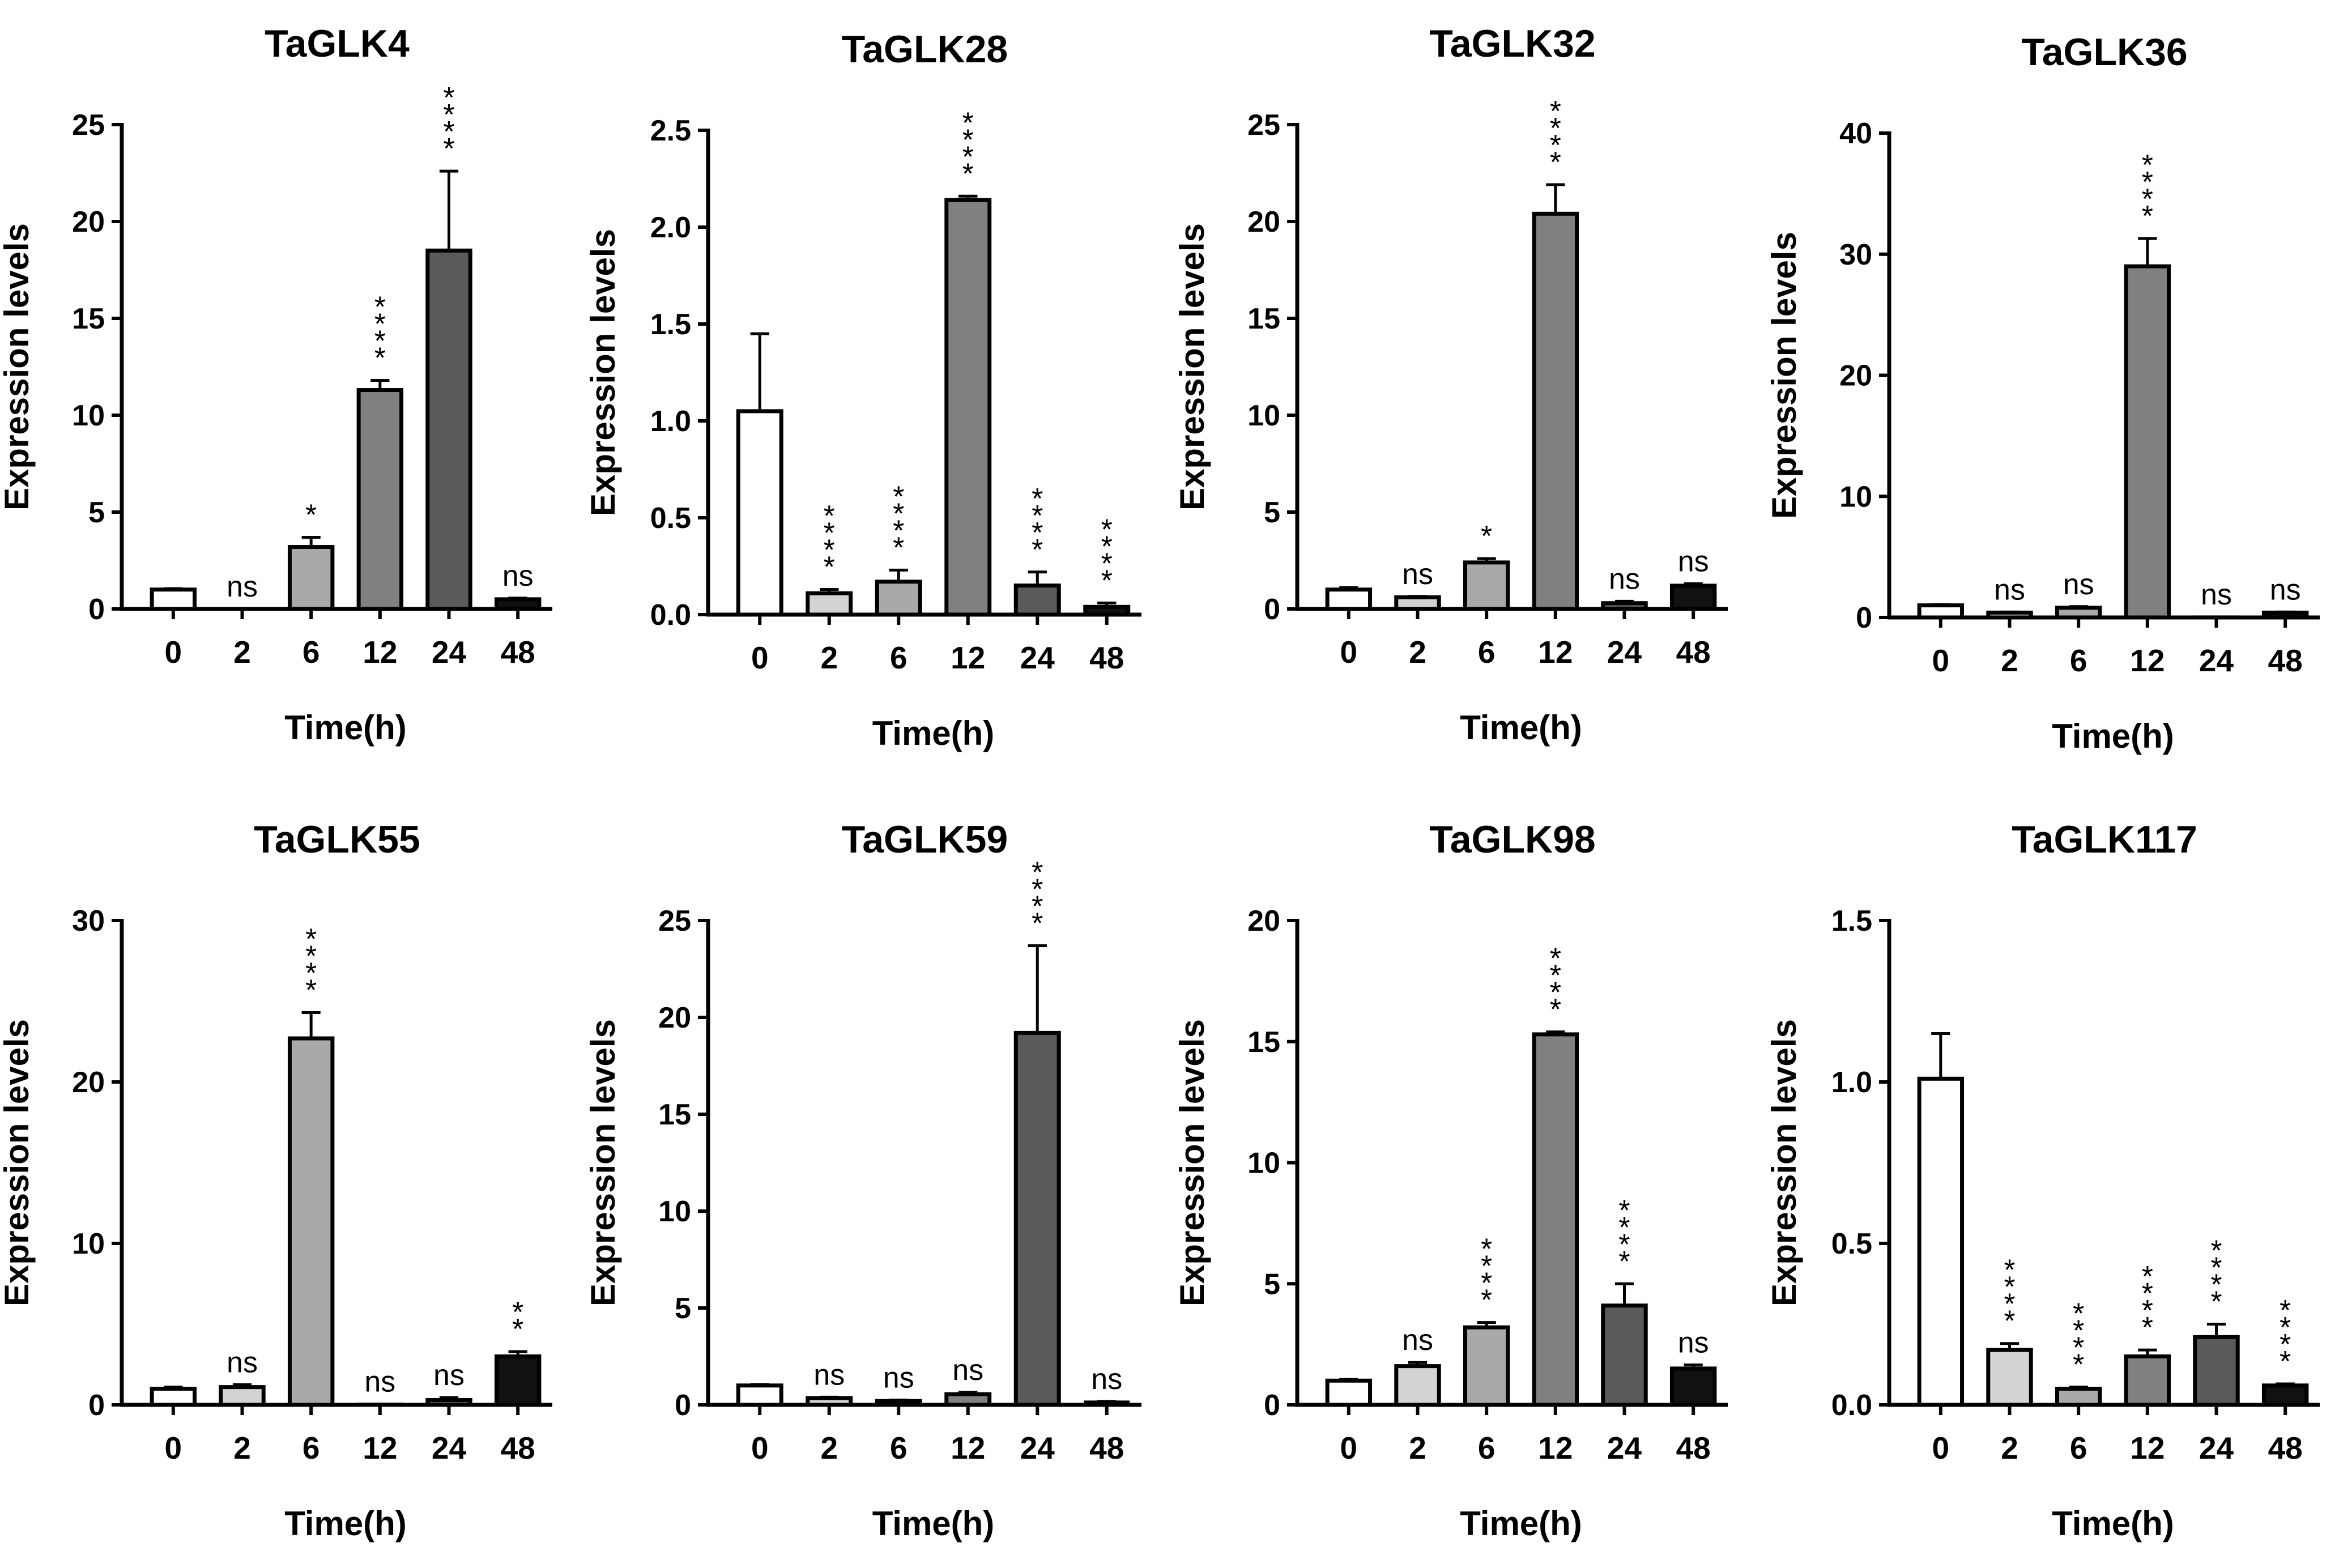  I want to click on chart-title: TaGLK98, so click(1512, 839).